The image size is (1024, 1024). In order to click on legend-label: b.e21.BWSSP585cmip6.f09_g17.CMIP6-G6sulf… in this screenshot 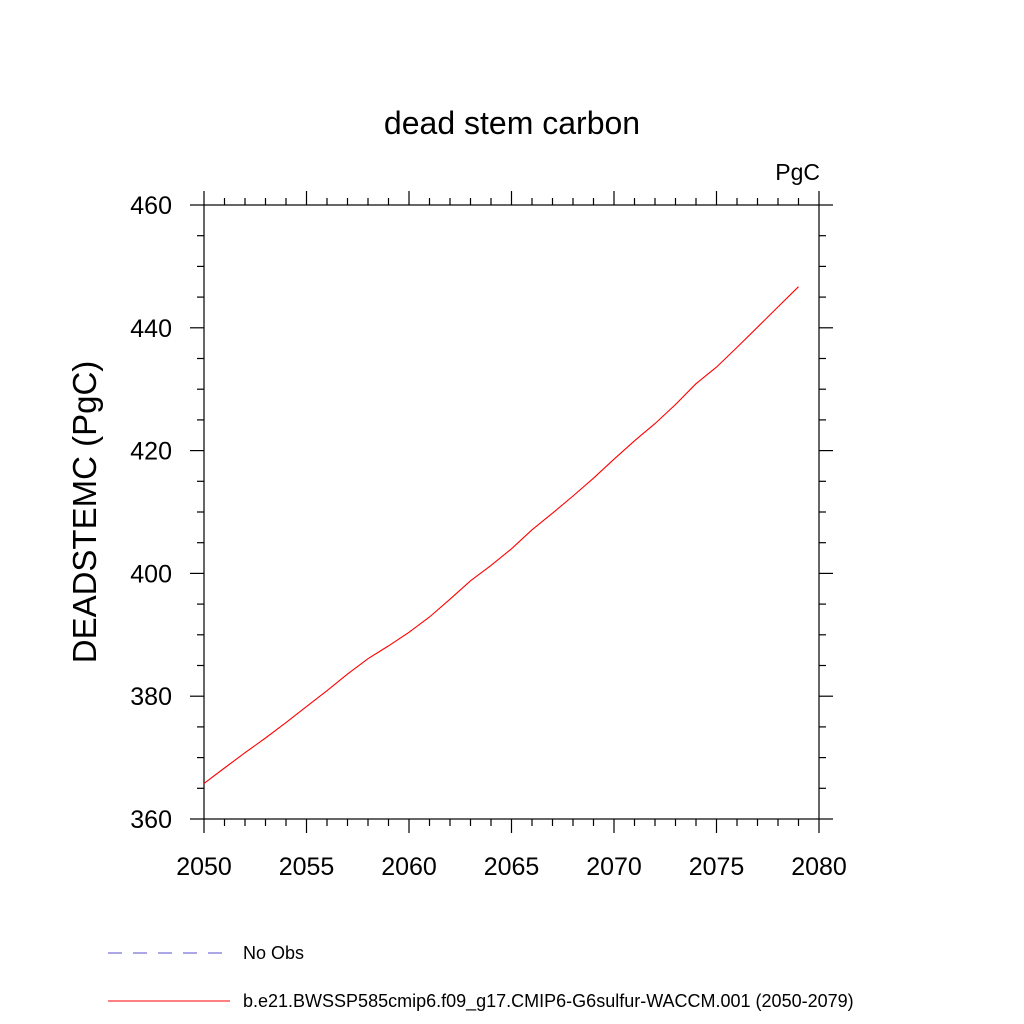, I will do `click(548, 1001)`.